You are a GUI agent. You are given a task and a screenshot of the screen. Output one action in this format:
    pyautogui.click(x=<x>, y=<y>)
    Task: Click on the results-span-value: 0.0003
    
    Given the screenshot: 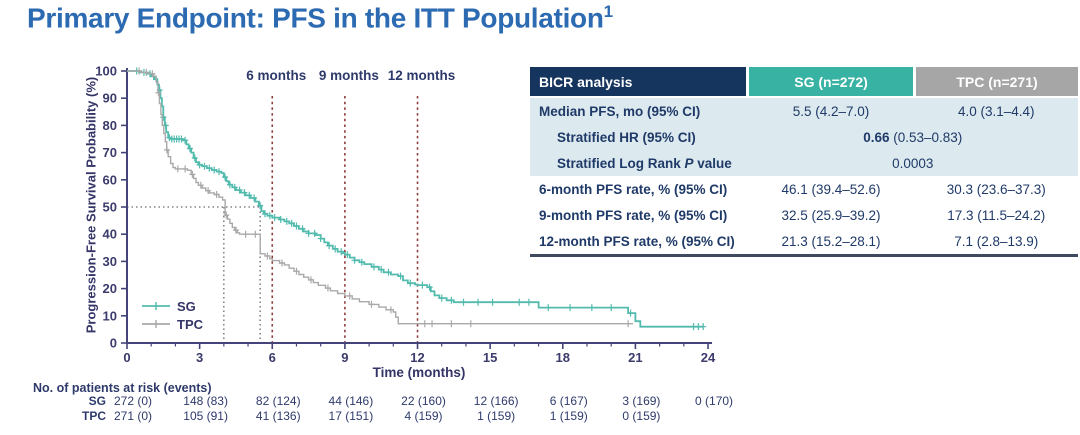 What is the action you would take?
    pyautogui.click(x=912, y=163)
    